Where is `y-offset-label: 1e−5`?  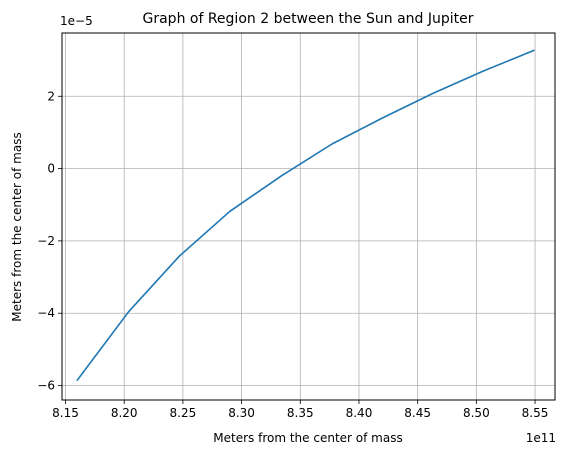
y-offset-label: 1e−5 is located at coordinates (76, 21).